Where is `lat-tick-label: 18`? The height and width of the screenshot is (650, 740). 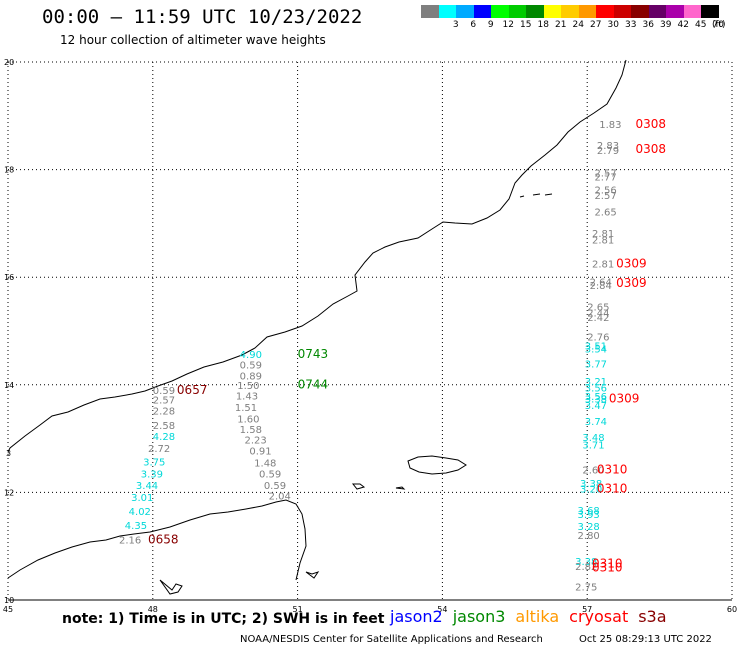 lat-tick-label: 18 is located at coordinates (9, 170).